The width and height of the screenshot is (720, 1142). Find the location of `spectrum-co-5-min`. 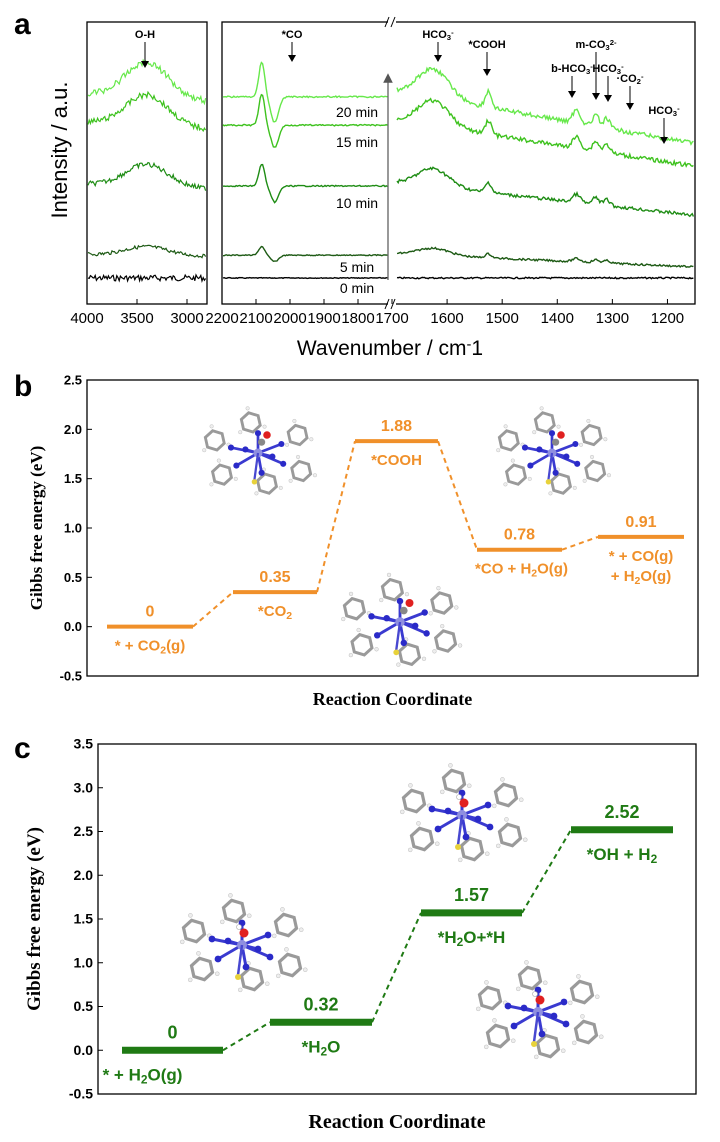

spectrum-co-5-min is located at coordinates (305, 254).